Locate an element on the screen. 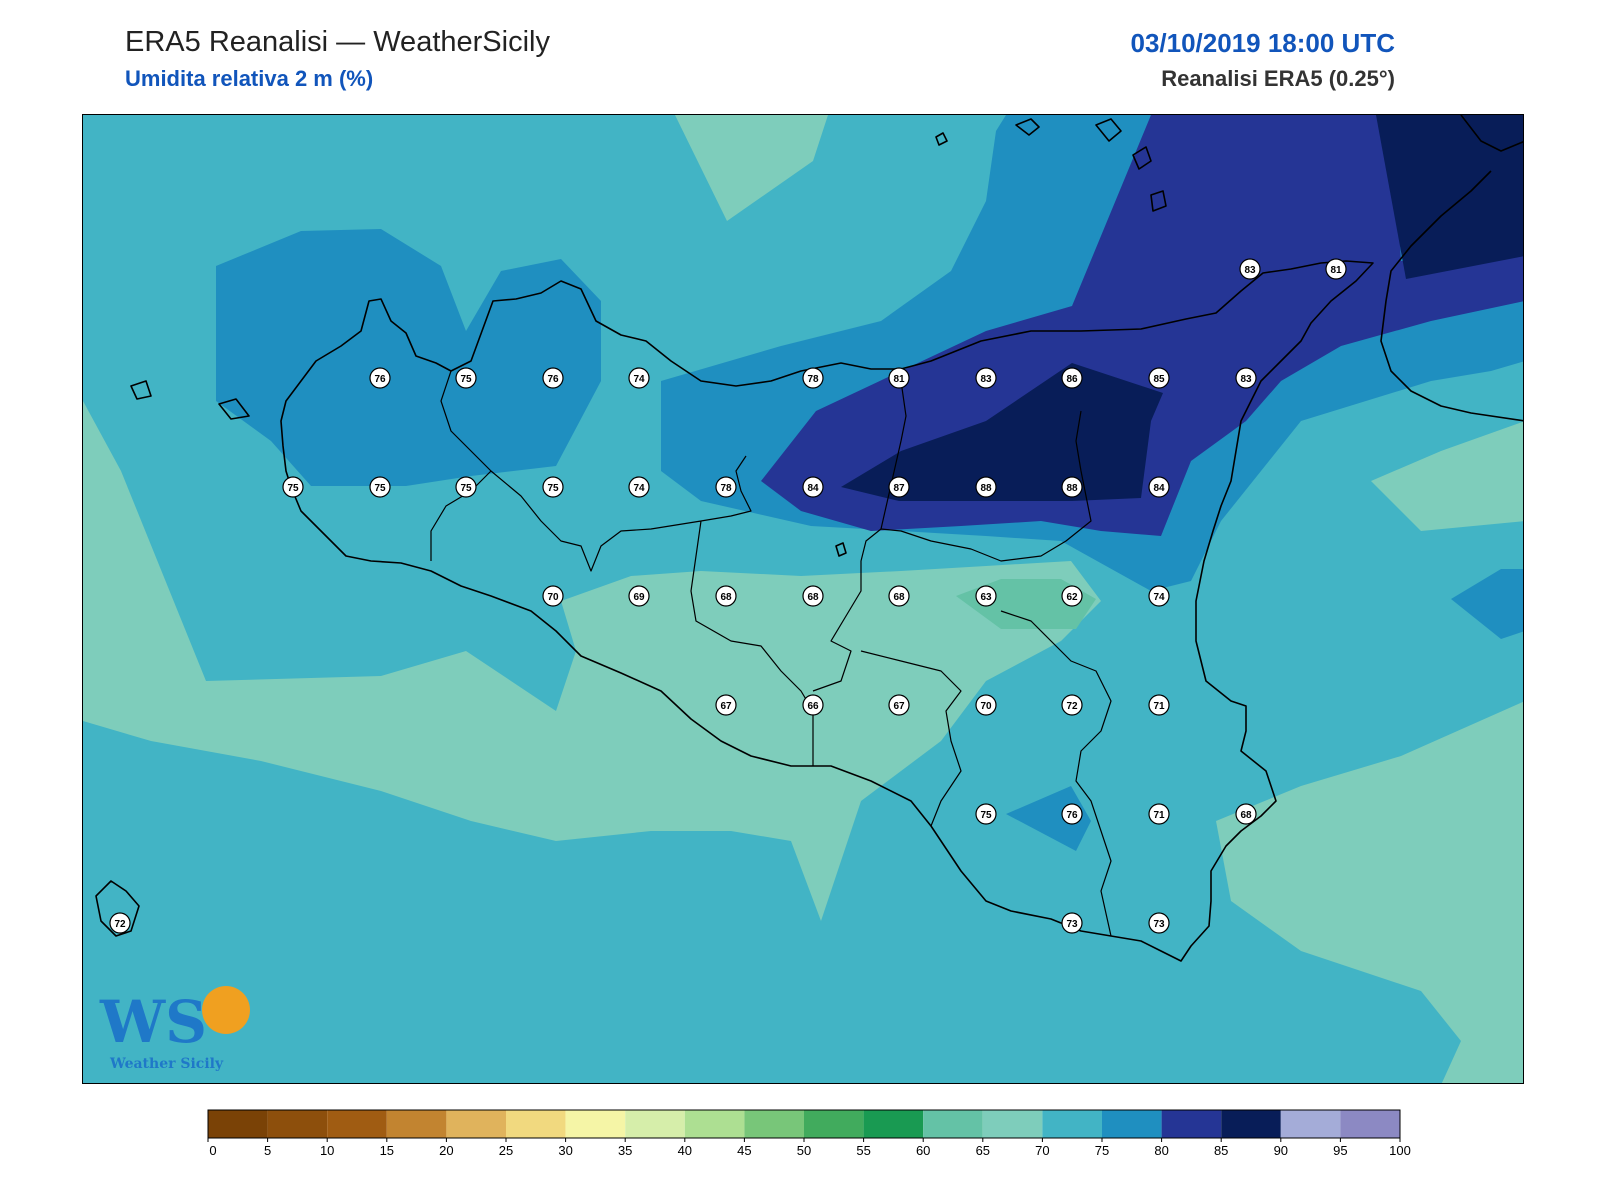 This screenshot has height=1200, width=1600. station-marker: 69 is located at coordinates (639, 596).